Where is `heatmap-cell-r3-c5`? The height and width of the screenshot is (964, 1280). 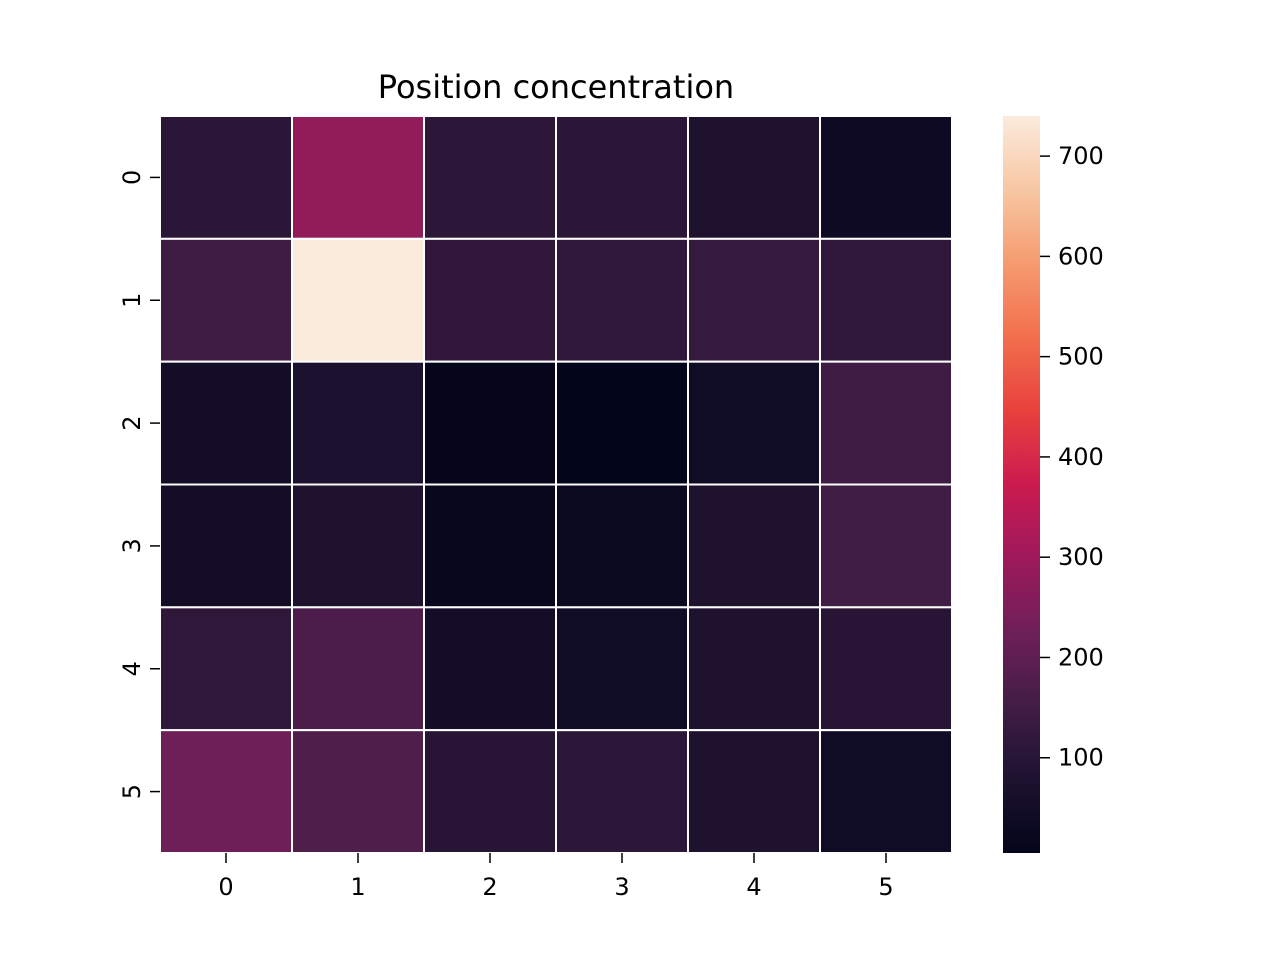
heatmap-cell-r3-c5 is located at coordinates (886, 546).